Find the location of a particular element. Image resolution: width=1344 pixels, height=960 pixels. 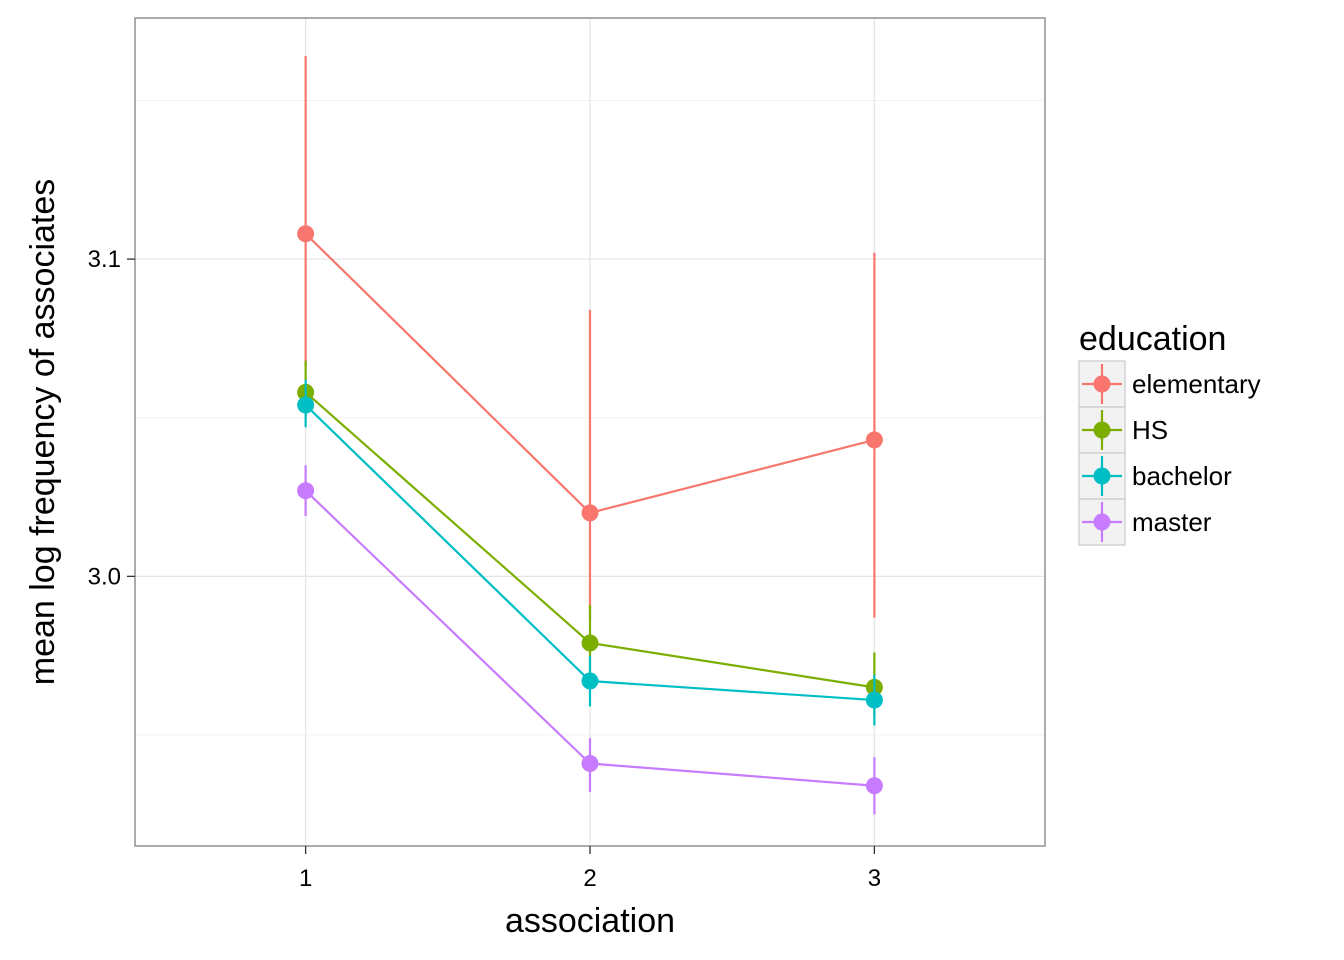

legend: education elementary HS bachelor master is located at coordinates (1169, 433).